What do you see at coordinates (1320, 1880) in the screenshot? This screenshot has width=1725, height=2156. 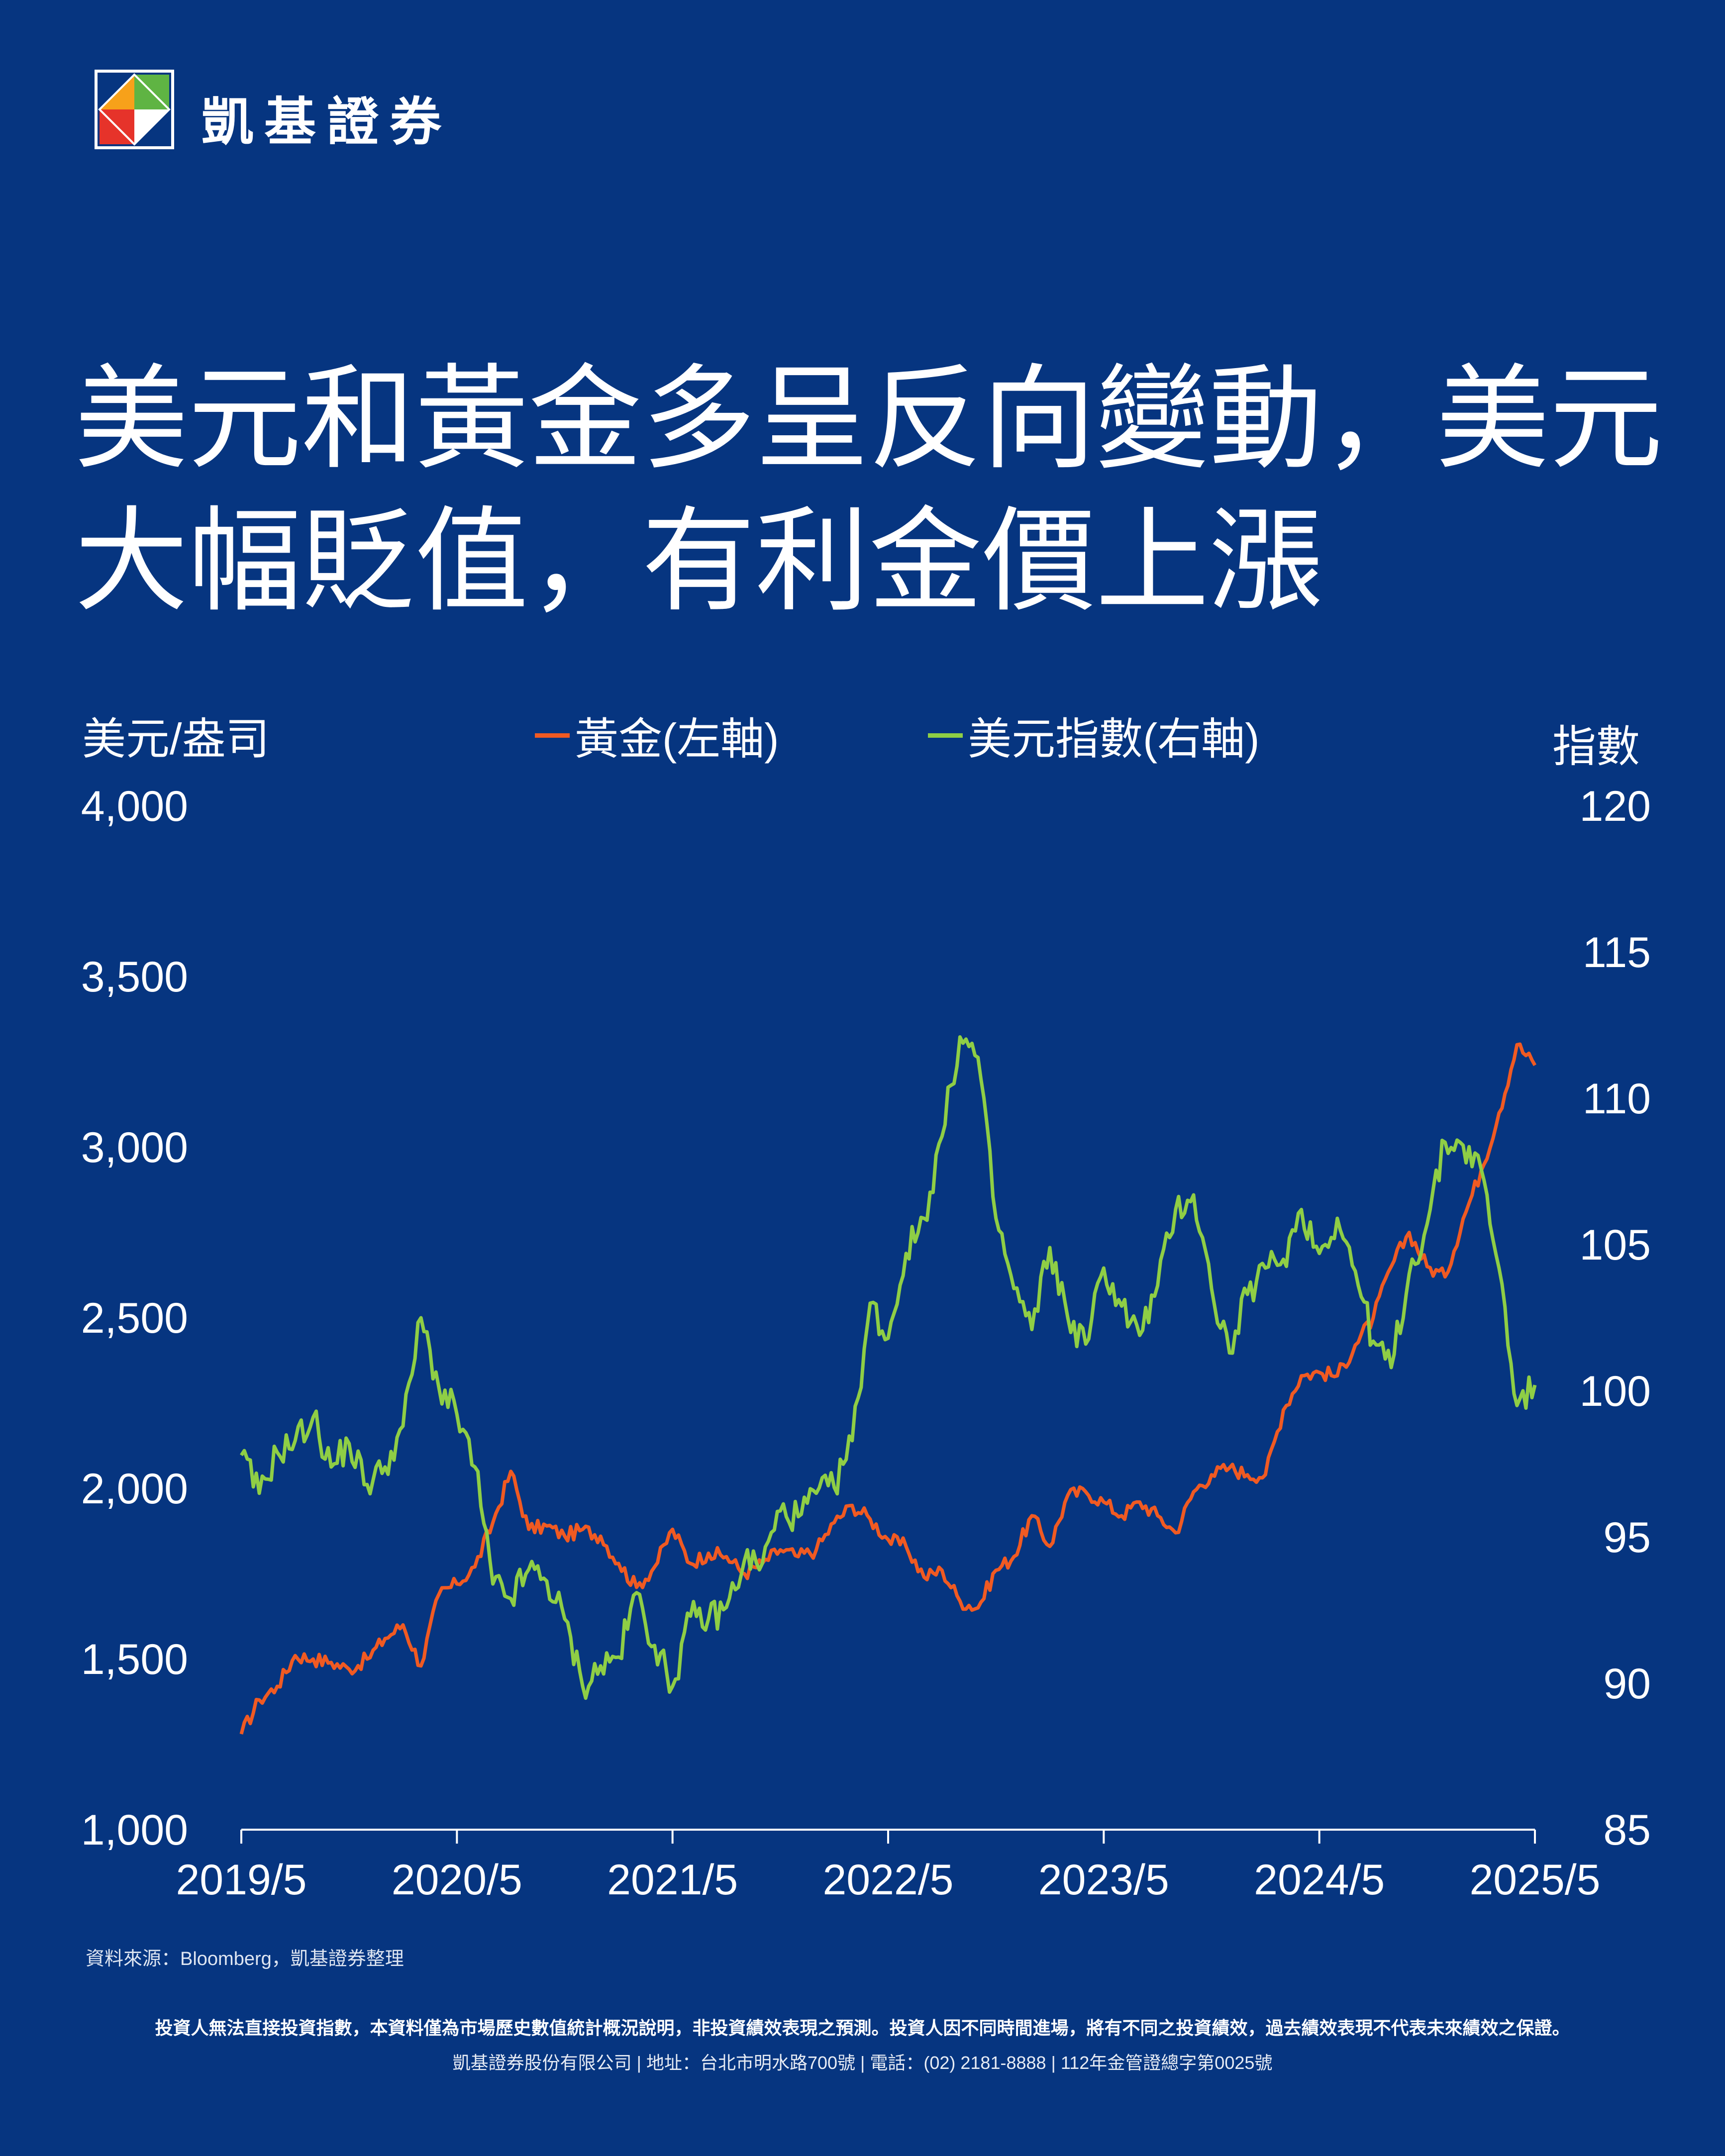 I see `x-tick-label: 2024/5` at bounding box center [1320, 1880].